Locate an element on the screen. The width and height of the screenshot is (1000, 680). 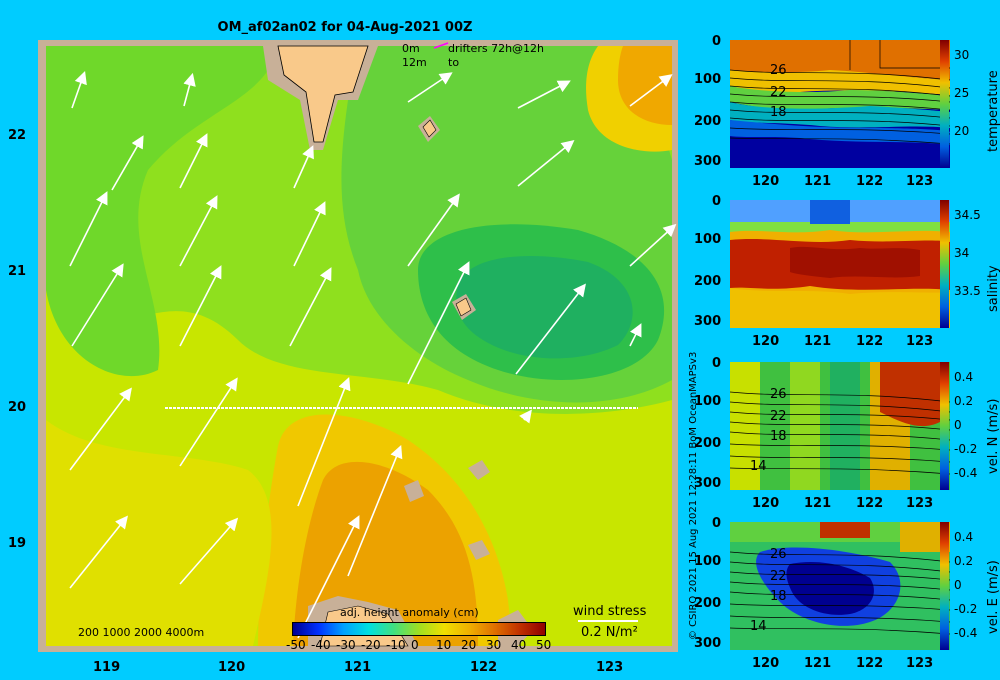
island-shelf is located at coordinates (479, 470).